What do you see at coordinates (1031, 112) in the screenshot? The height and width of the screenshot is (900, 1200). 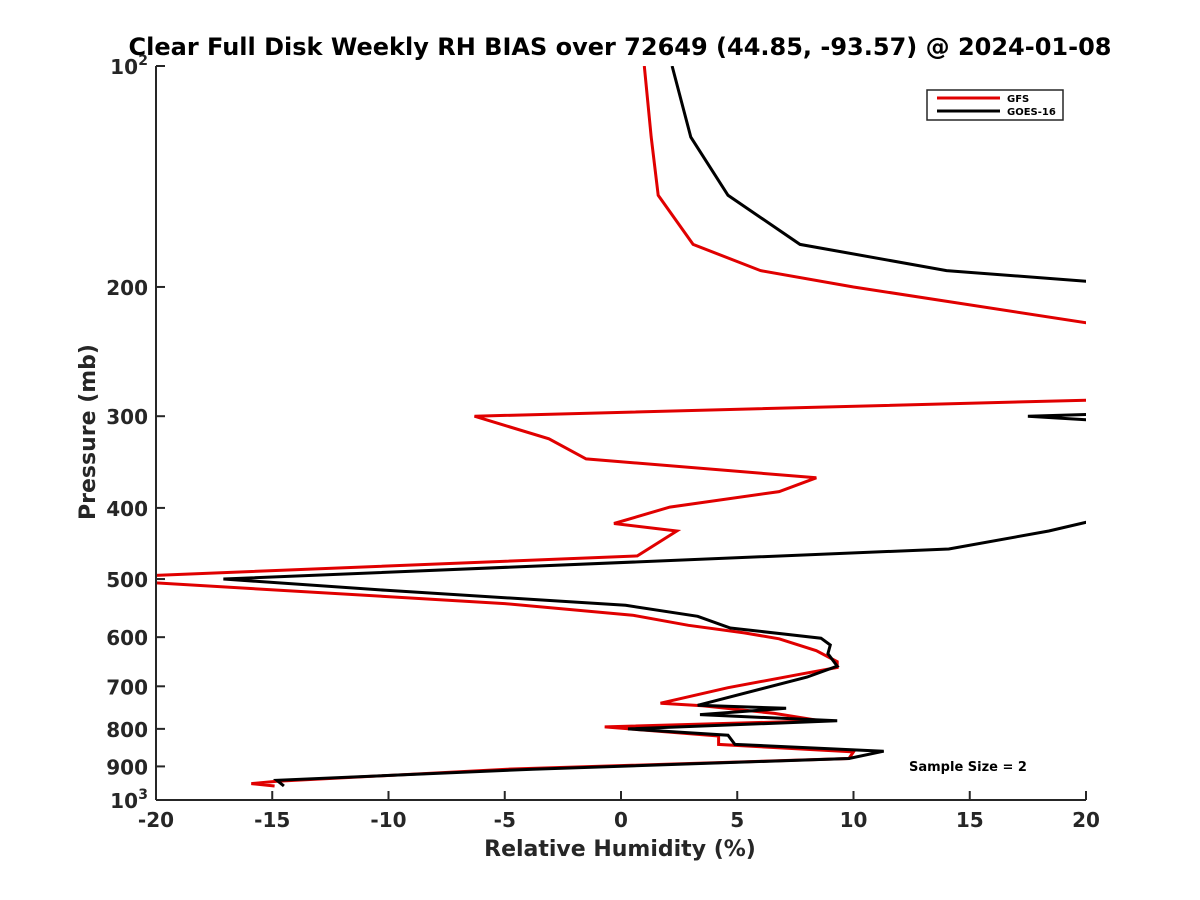 I see `legend-label: GOES-16` at bounding box center [1031, 112].